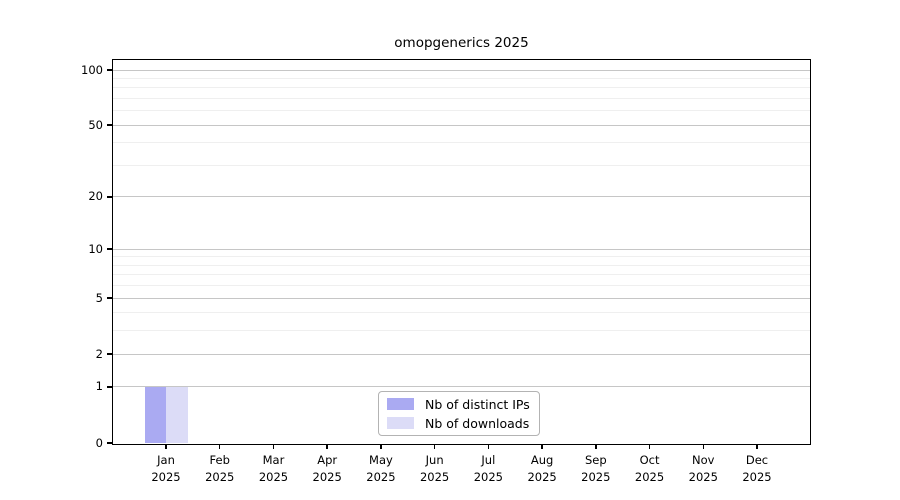 The width and height of the screenshot is (900, 500). What do you see at coordinates (273, 460) in the screenshot?
I see `x-tick-month: Mar` at bounding box center [273, 460].